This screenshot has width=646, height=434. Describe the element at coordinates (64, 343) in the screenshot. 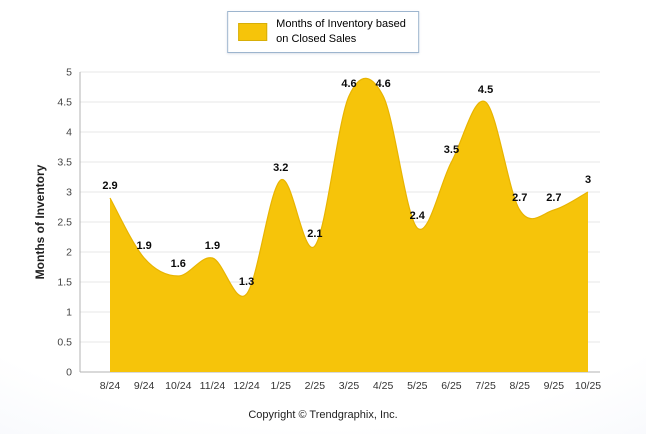

I see `y-tick-label: 0.5` at that location.